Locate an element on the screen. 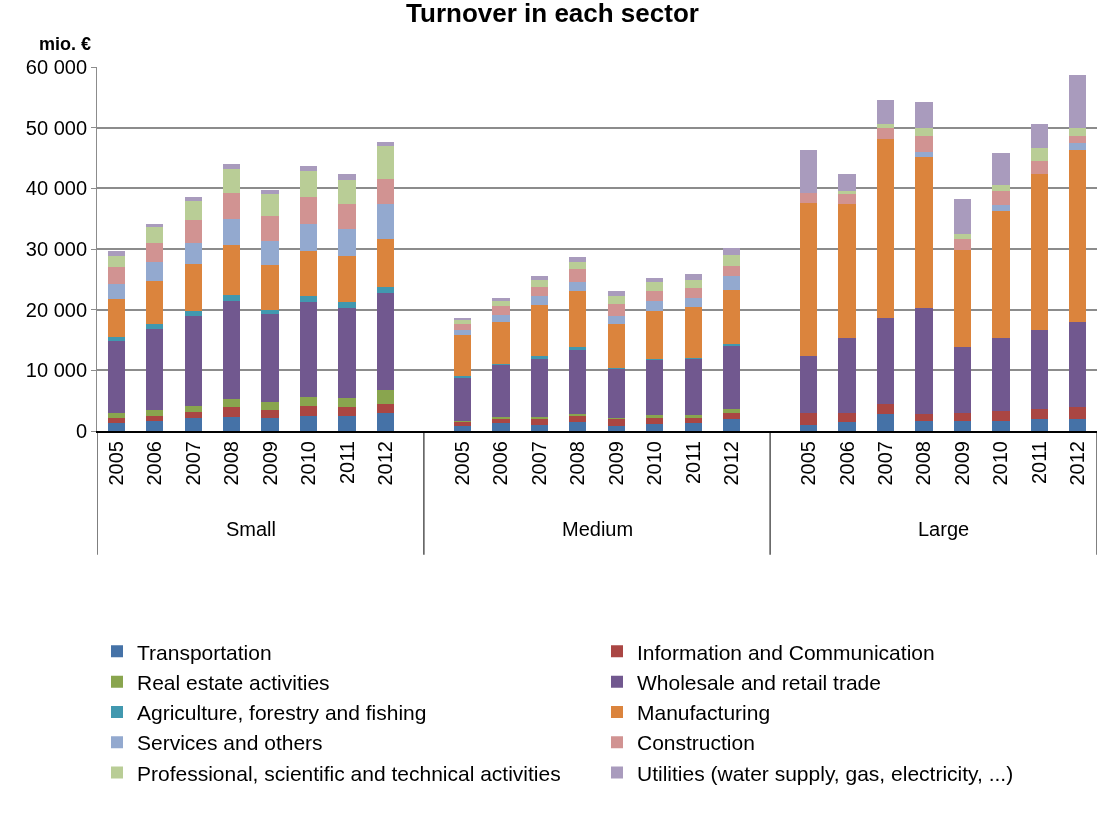 The width and height of the screenshot is (1105, 817). legend-label: Utilities (water supply, gas, electricity, ...) is located at coordinates (825, 773).